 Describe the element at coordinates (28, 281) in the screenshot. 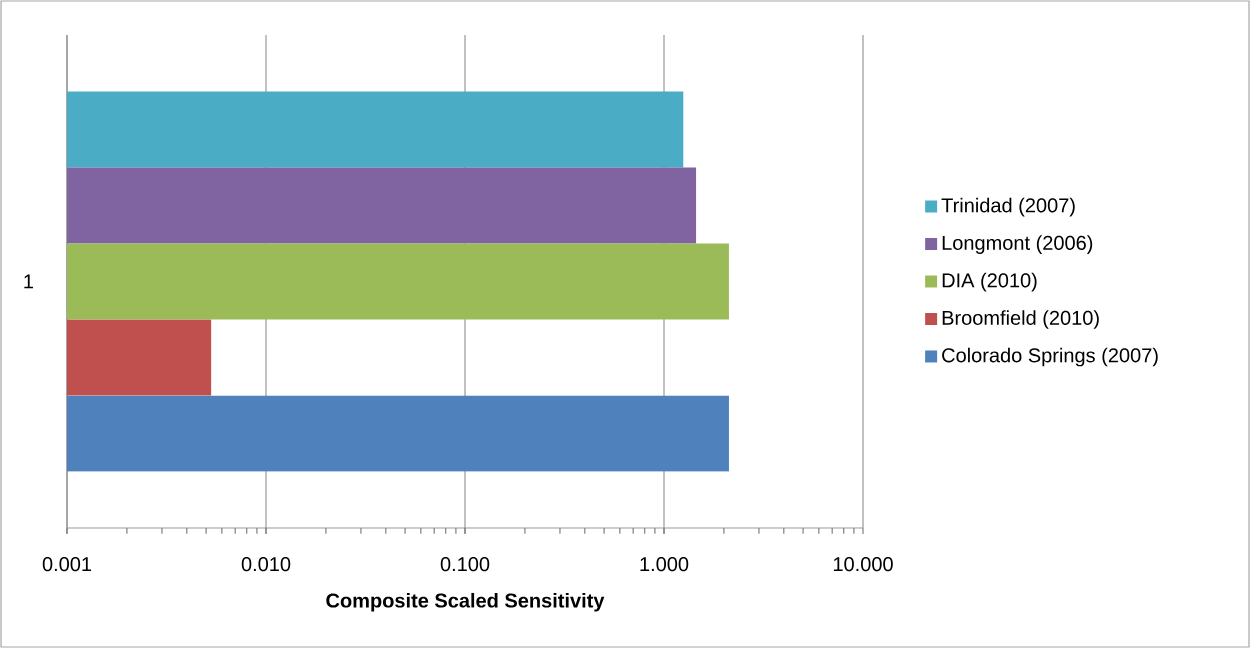

I see `y-tick-label: 1` at that location.